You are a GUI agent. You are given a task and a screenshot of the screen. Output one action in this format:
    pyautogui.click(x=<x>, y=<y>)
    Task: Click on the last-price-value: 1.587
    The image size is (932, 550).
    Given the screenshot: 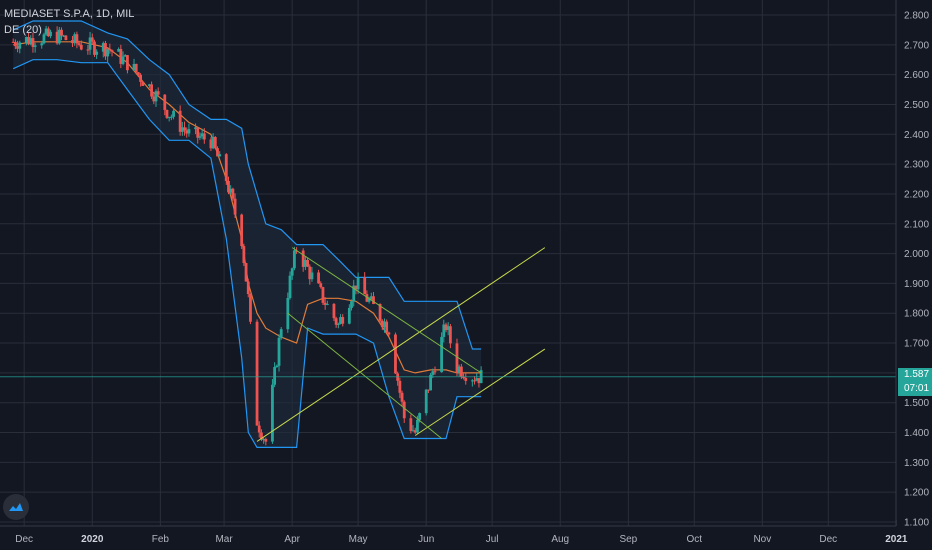 What is the action you would take?
    pyautogui.click(x=917, y=374)
    